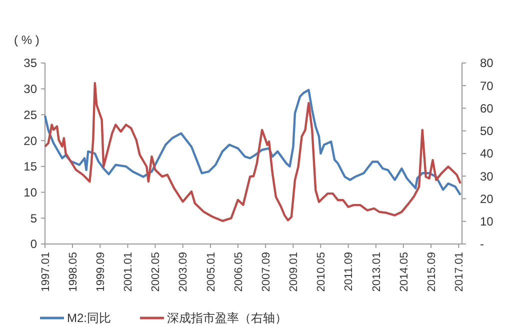 The image size is (515, 331). Describe the element at coordinates (487, 176) in the screenshot. I see `y2-tick-label: 30` at that location.